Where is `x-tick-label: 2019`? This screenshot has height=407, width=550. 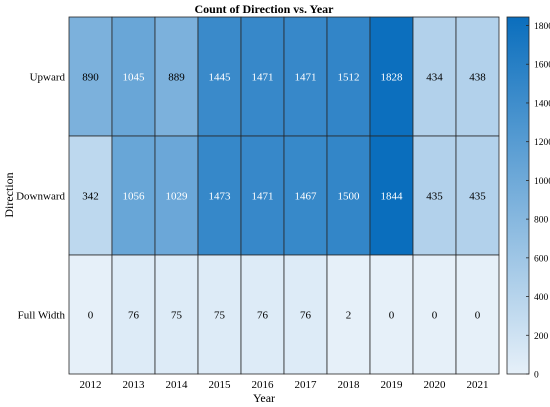 x-tick-label: 2019 is located at coordinates (392, 385).